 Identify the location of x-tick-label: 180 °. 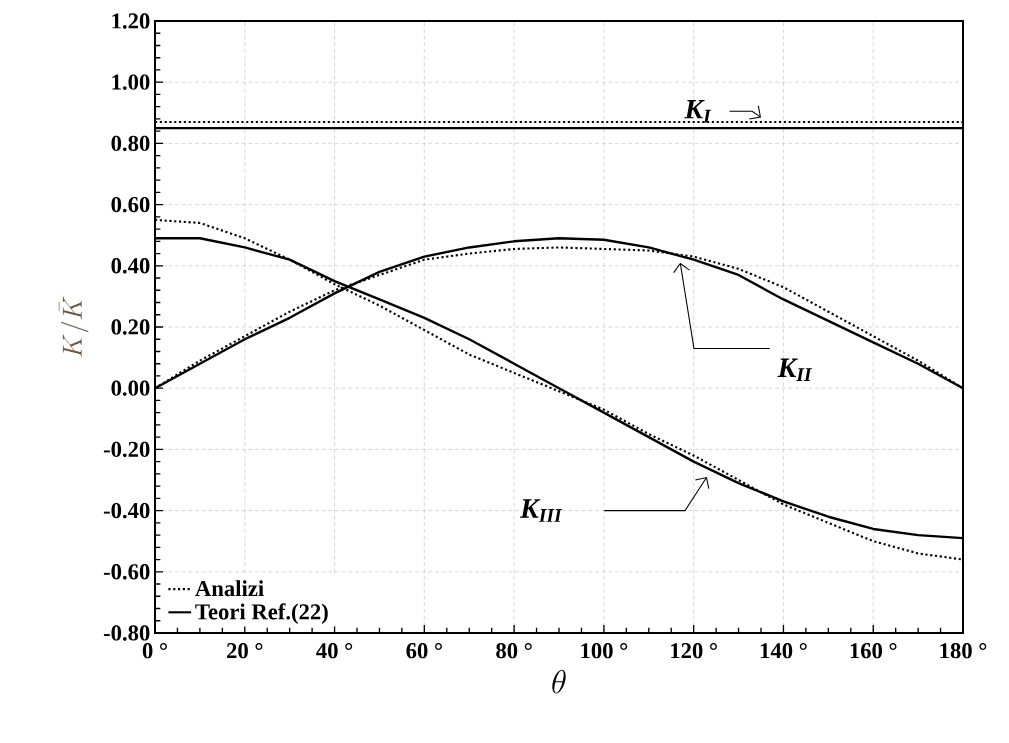
(963, 651).